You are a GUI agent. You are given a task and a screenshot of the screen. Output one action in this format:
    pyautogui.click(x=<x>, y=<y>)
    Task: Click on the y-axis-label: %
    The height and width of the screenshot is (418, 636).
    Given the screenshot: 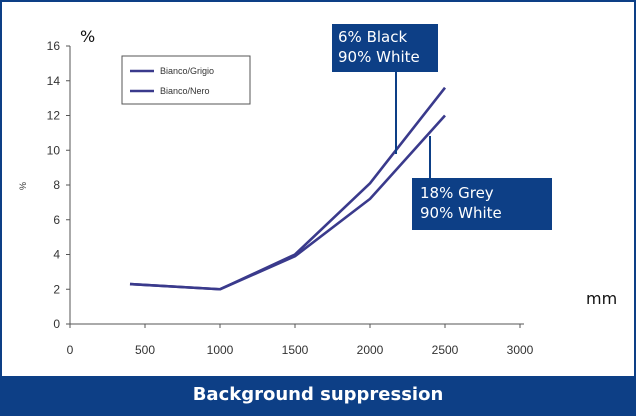 What is the action you would take?
    pyautogui.click(x=23, y=186)
    